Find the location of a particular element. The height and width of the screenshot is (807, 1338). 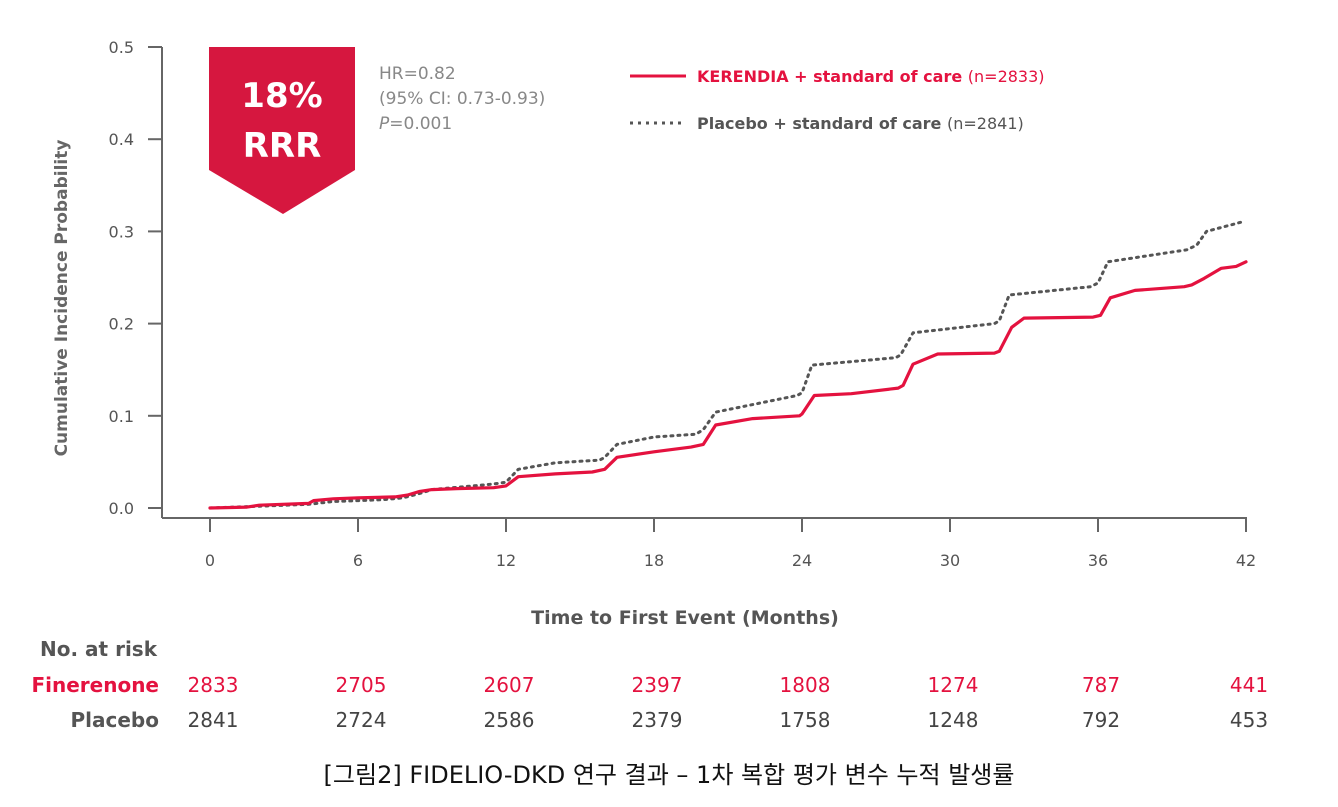

x-tick-label: 24 is located at coordinates (802, 560).